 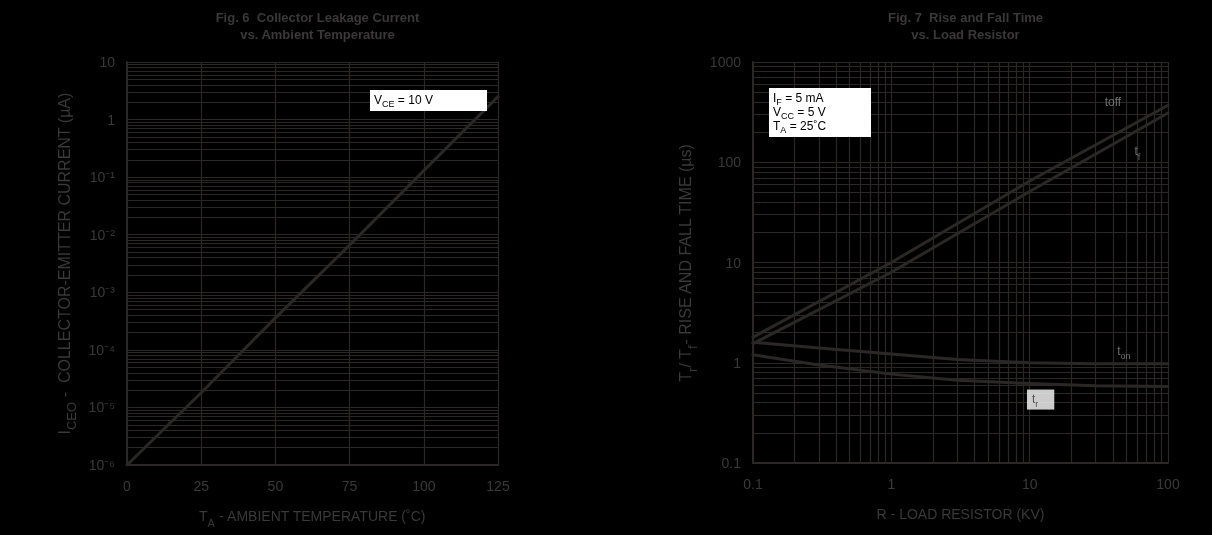 What do you see at coordinates (201, 486) in the screenshot?
I see `x-tick-label: 25` at bounding box center [201, 486].